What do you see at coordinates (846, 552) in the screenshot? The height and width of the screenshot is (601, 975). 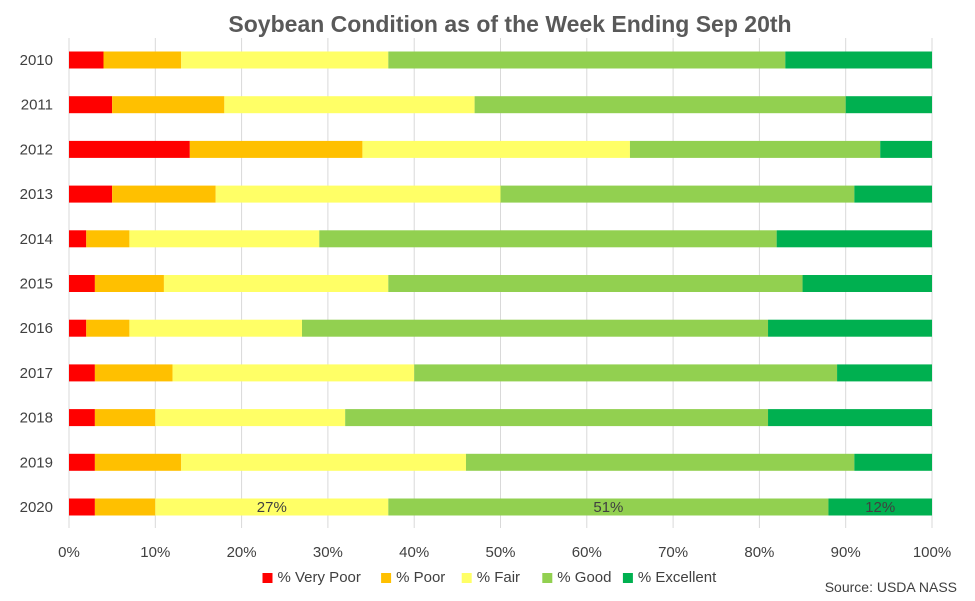 I see `x-tick-label: 90%` at bounding box center [846, 552].